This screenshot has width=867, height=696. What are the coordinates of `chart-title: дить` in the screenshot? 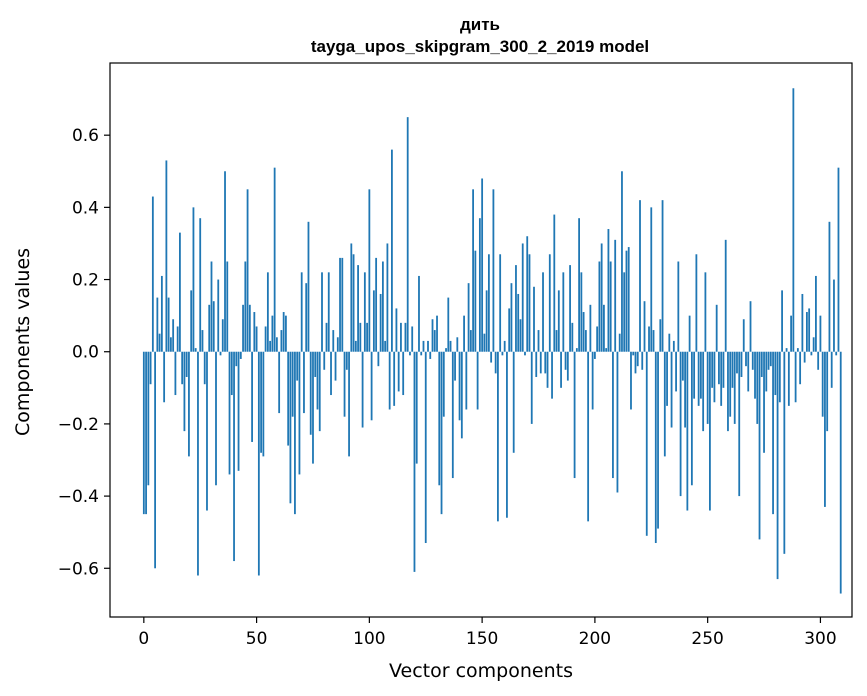 It's located at (480, 24).